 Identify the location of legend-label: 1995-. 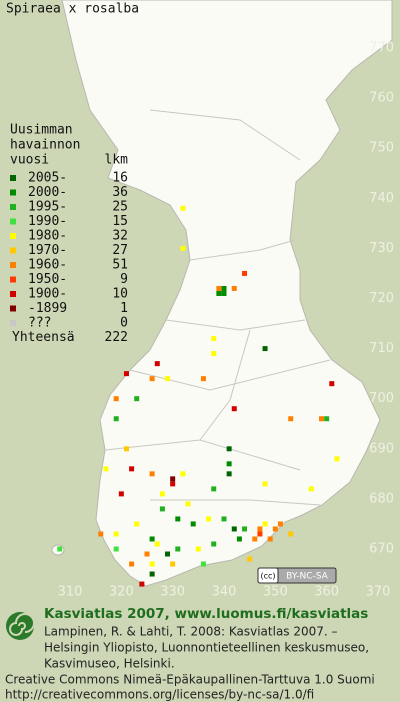
(47, 207).